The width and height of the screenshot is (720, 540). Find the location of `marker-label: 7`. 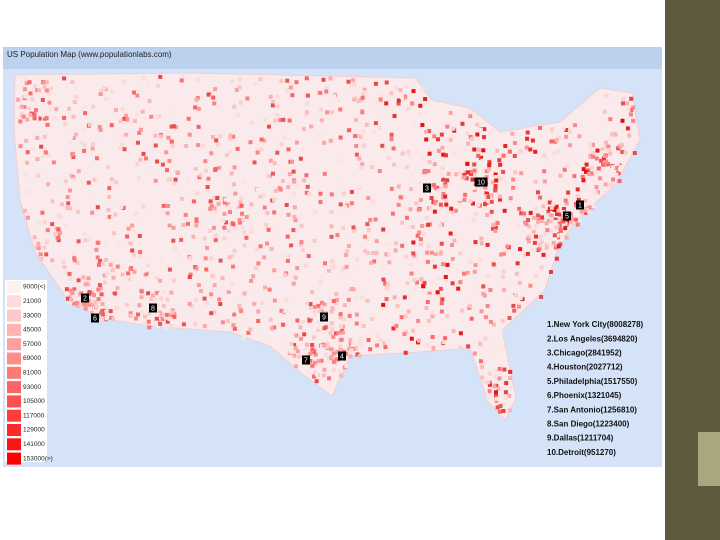

marker-label: 7 is located at coordinates (306, 360).